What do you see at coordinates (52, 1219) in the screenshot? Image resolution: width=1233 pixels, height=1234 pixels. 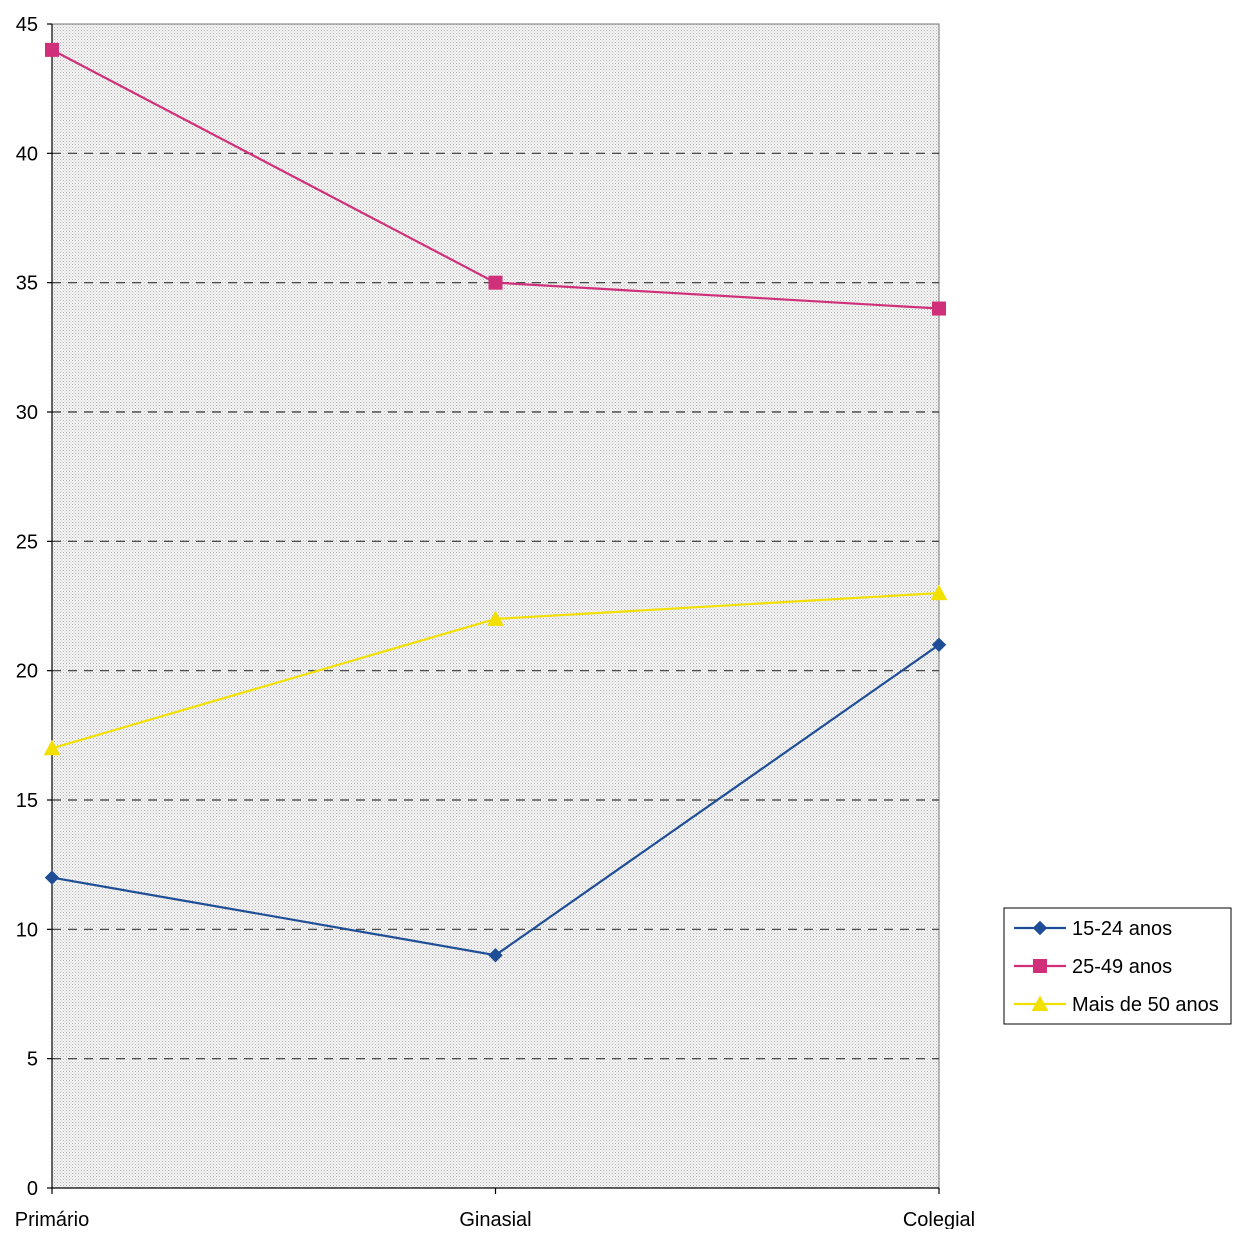 I see `x-tick-label-0: Primário` at bounding box center [52, 1219].